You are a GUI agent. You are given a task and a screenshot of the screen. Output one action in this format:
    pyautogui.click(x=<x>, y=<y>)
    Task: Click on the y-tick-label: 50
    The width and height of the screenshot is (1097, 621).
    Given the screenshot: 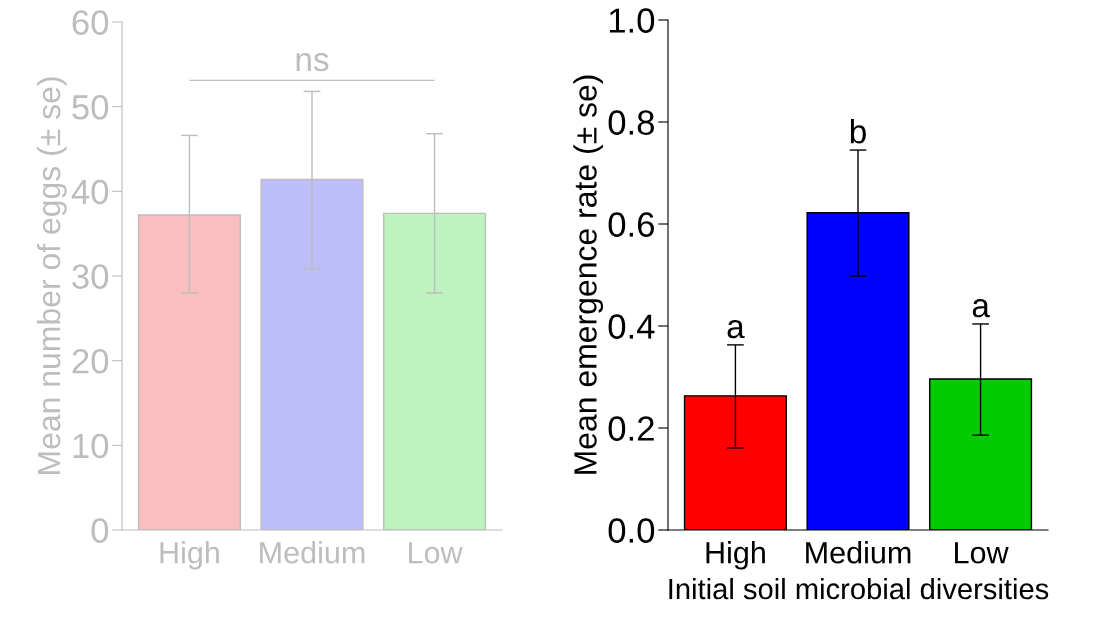 What is the action you would take?
    pyautogui.click(x=90, y=107)
    